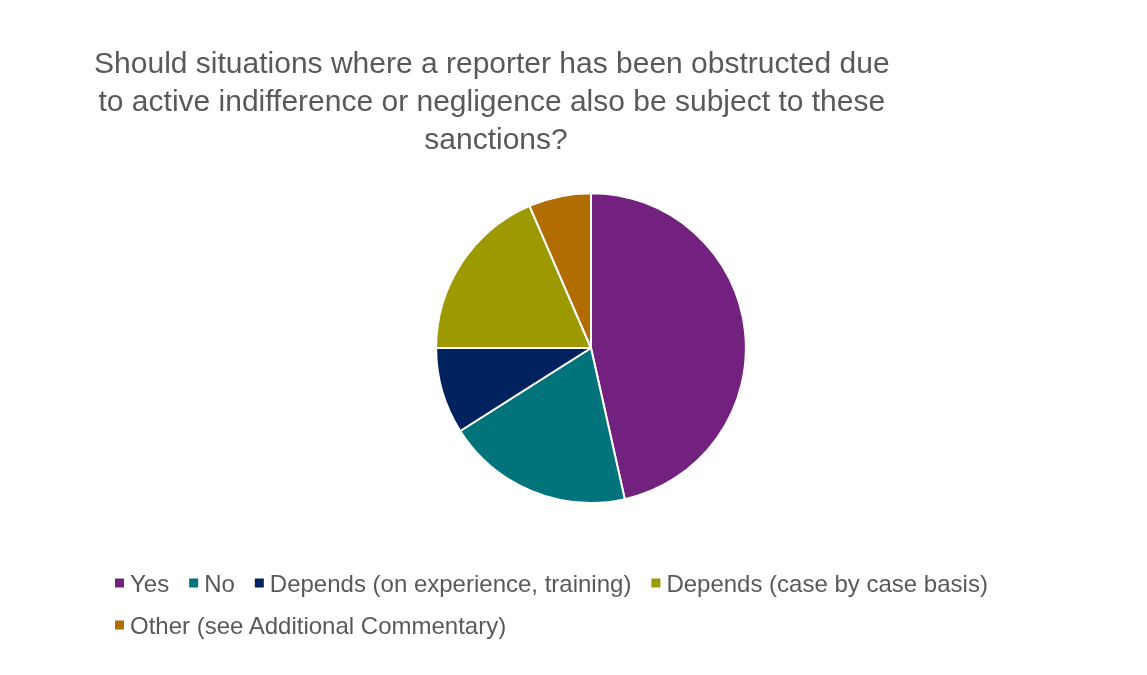 This screenshot has width=1147, height=675. What do you see at coordinates (318, 625) in the screenshot?
I see `legend-label: Other (see Additional Commentary)` at bounding box center [318, 625].